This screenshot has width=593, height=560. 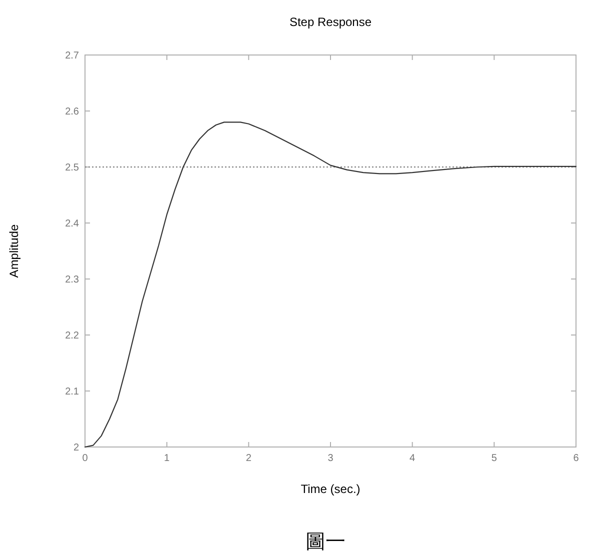 What do you see at coordinates (72, 392) in the screenshot?
I see `y-tick-label: 2.1` at bounding box center [72, 392].